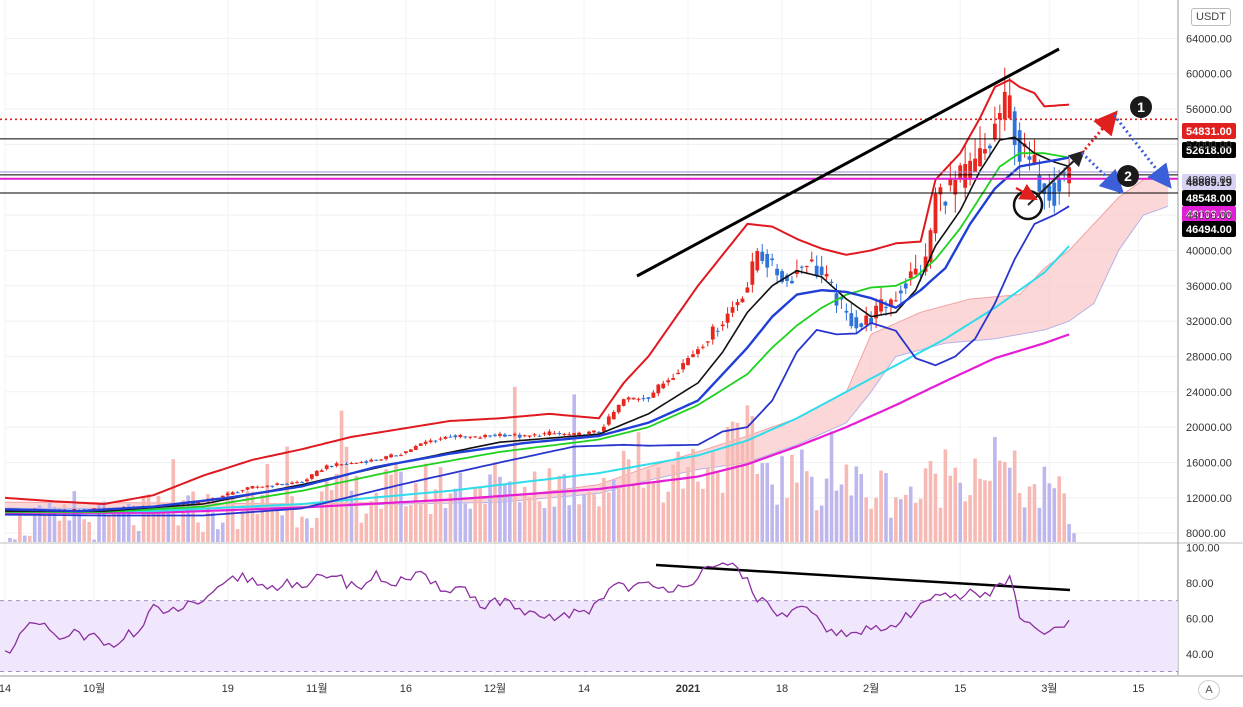 This screenshot has height=707, width=1243. I want to click on price-tick-label: 56000.00, so click(1209, 110).